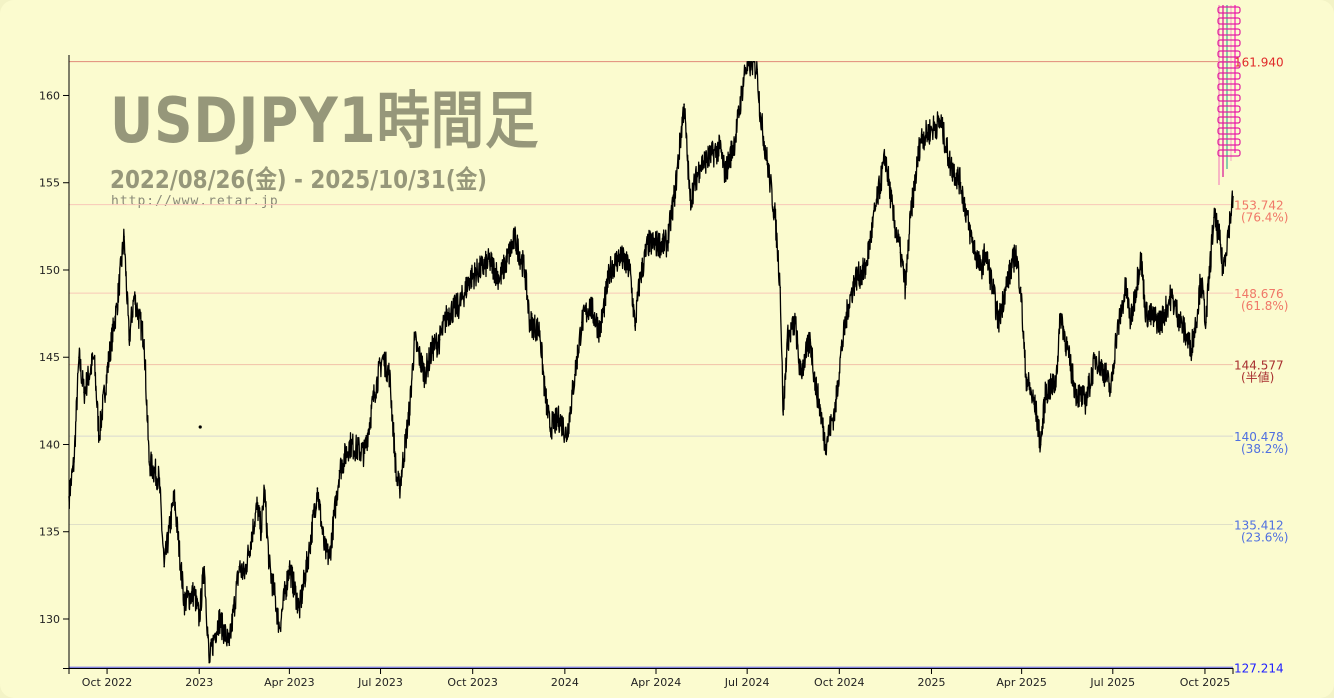 The image size is (1334, 698). Describe the element at coordinates (1257, 377) in the screenshot. I see `fib-percent-label: (半値)` at that location.